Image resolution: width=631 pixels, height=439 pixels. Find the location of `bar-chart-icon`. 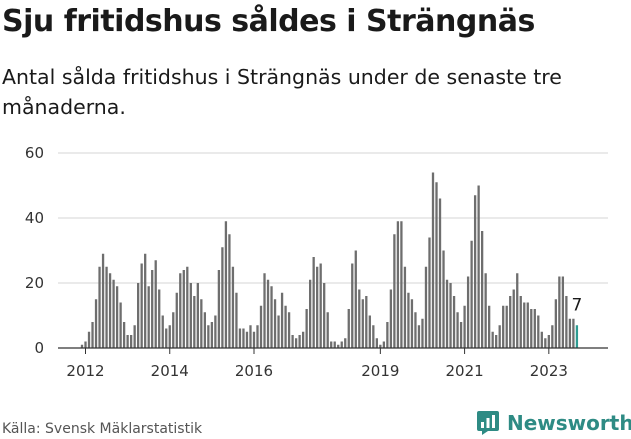

bar-chart-icon is located at coordinates (488, 423).